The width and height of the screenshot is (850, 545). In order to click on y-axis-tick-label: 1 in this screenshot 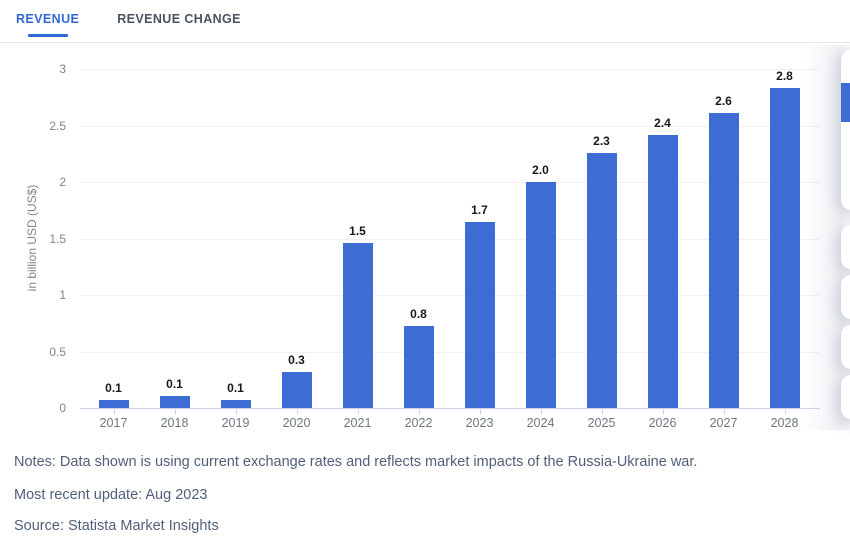, I will do `click(62, 295)`.